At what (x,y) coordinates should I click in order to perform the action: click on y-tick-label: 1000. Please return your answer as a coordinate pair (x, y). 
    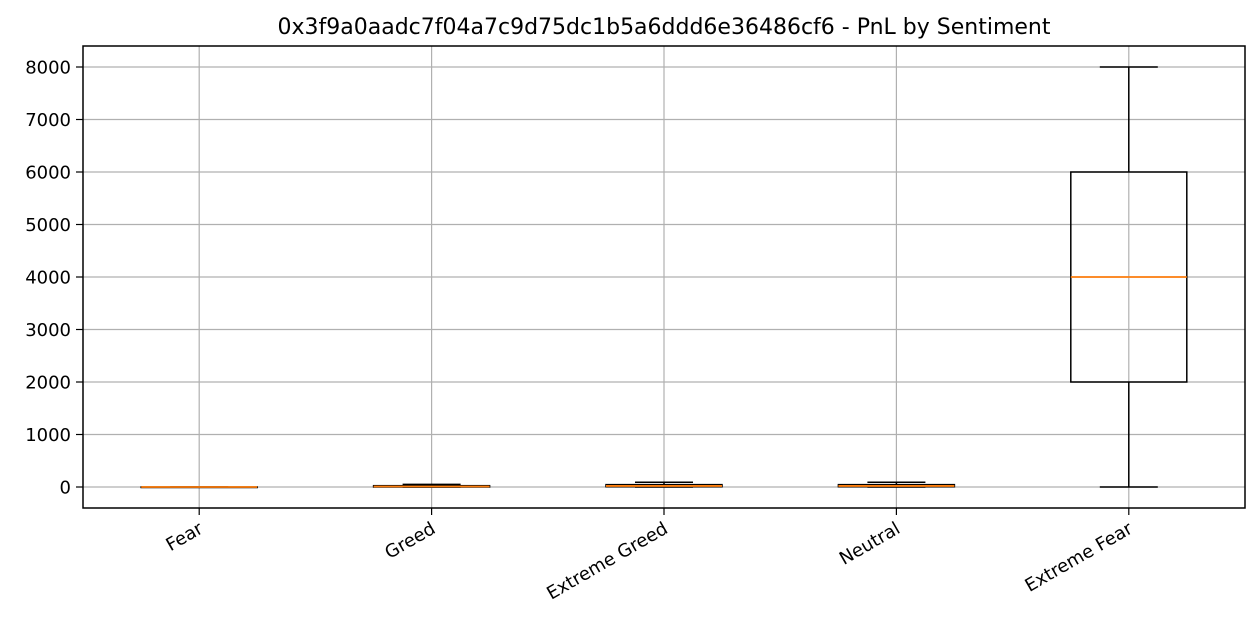
    Looking at the image, I should click on (48, 435).